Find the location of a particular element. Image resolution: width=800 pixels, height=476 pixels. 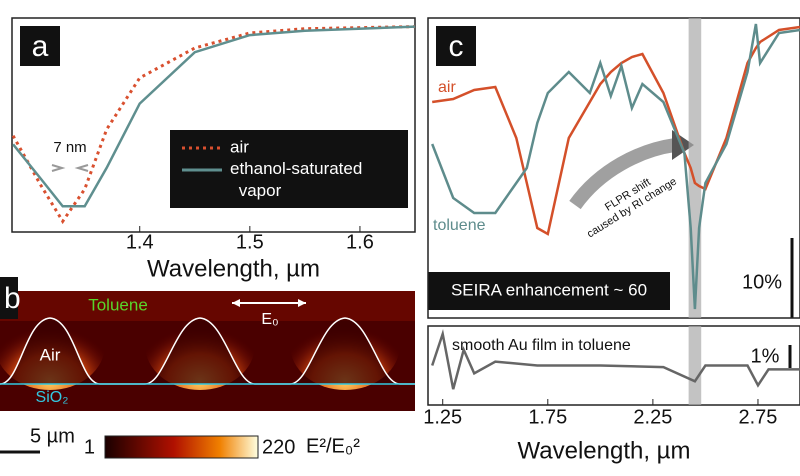

x-tick-label: 1.5 is located at coordinates (250, 242).